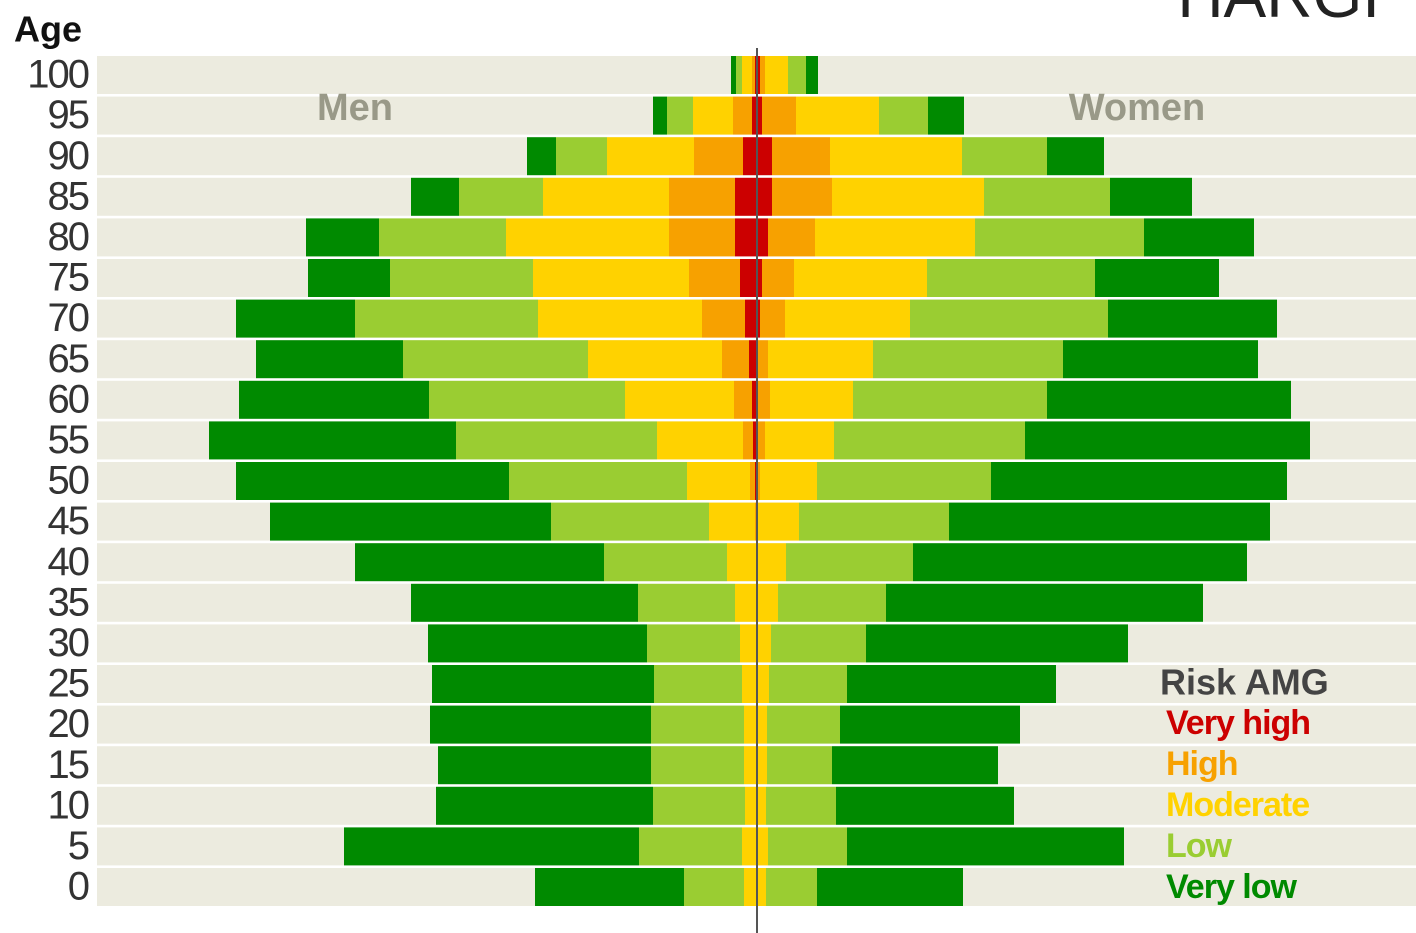  I want to click on y-tick-label: 35, so click(68, 602).